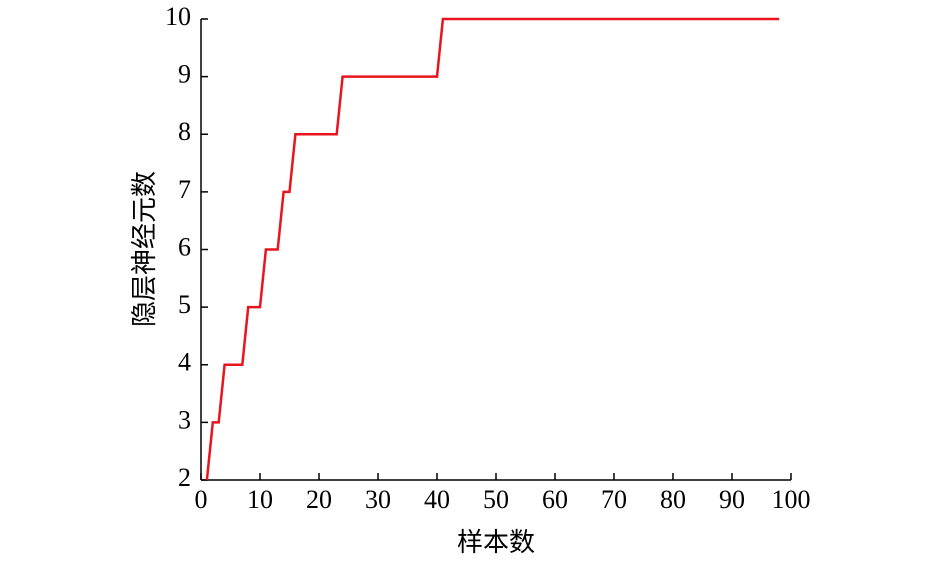 This screenshot has width=945, height=566. I want to click on y-tick-label: 9, so click(184, 74).